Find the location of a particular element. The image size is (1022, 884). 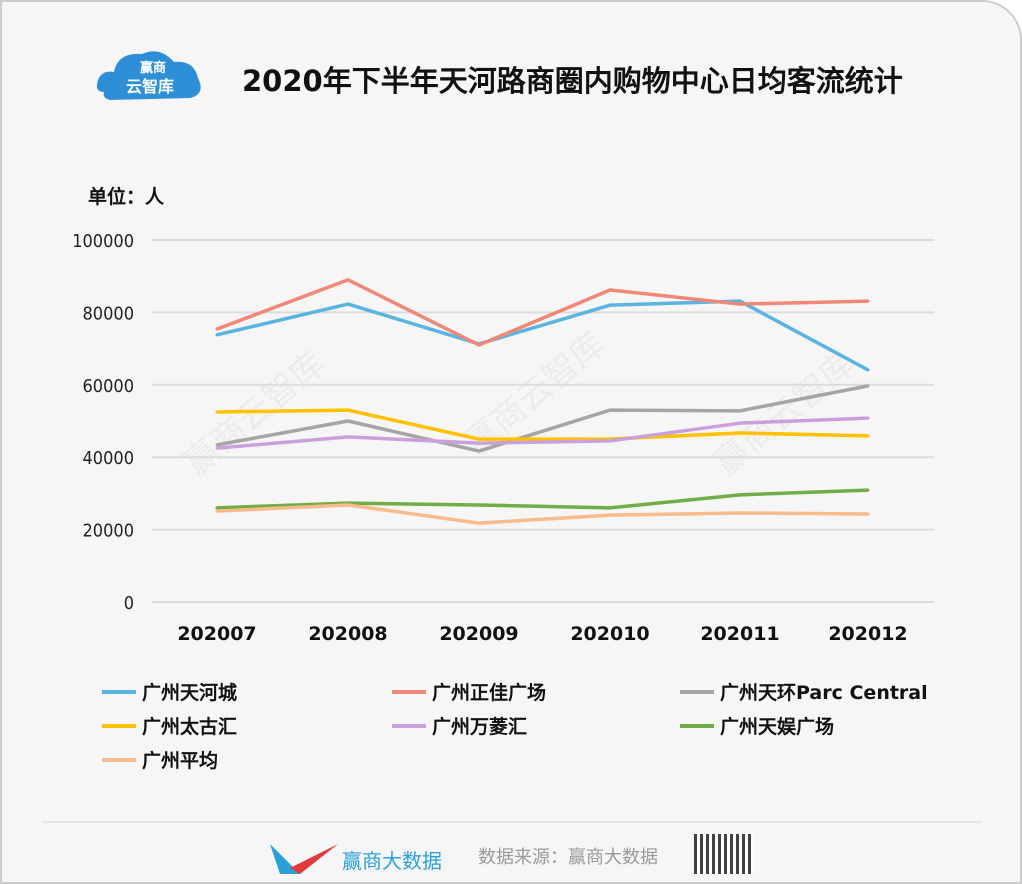

footer-brand: 赢商大数据 is located at coordinates (392, 861).